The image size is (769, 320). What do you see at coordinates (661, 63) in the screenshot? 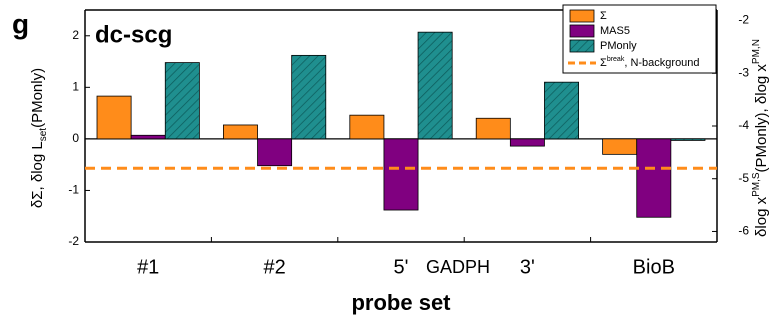
I see `legend-label-part: , N-background` at bounding box center [661, 63].